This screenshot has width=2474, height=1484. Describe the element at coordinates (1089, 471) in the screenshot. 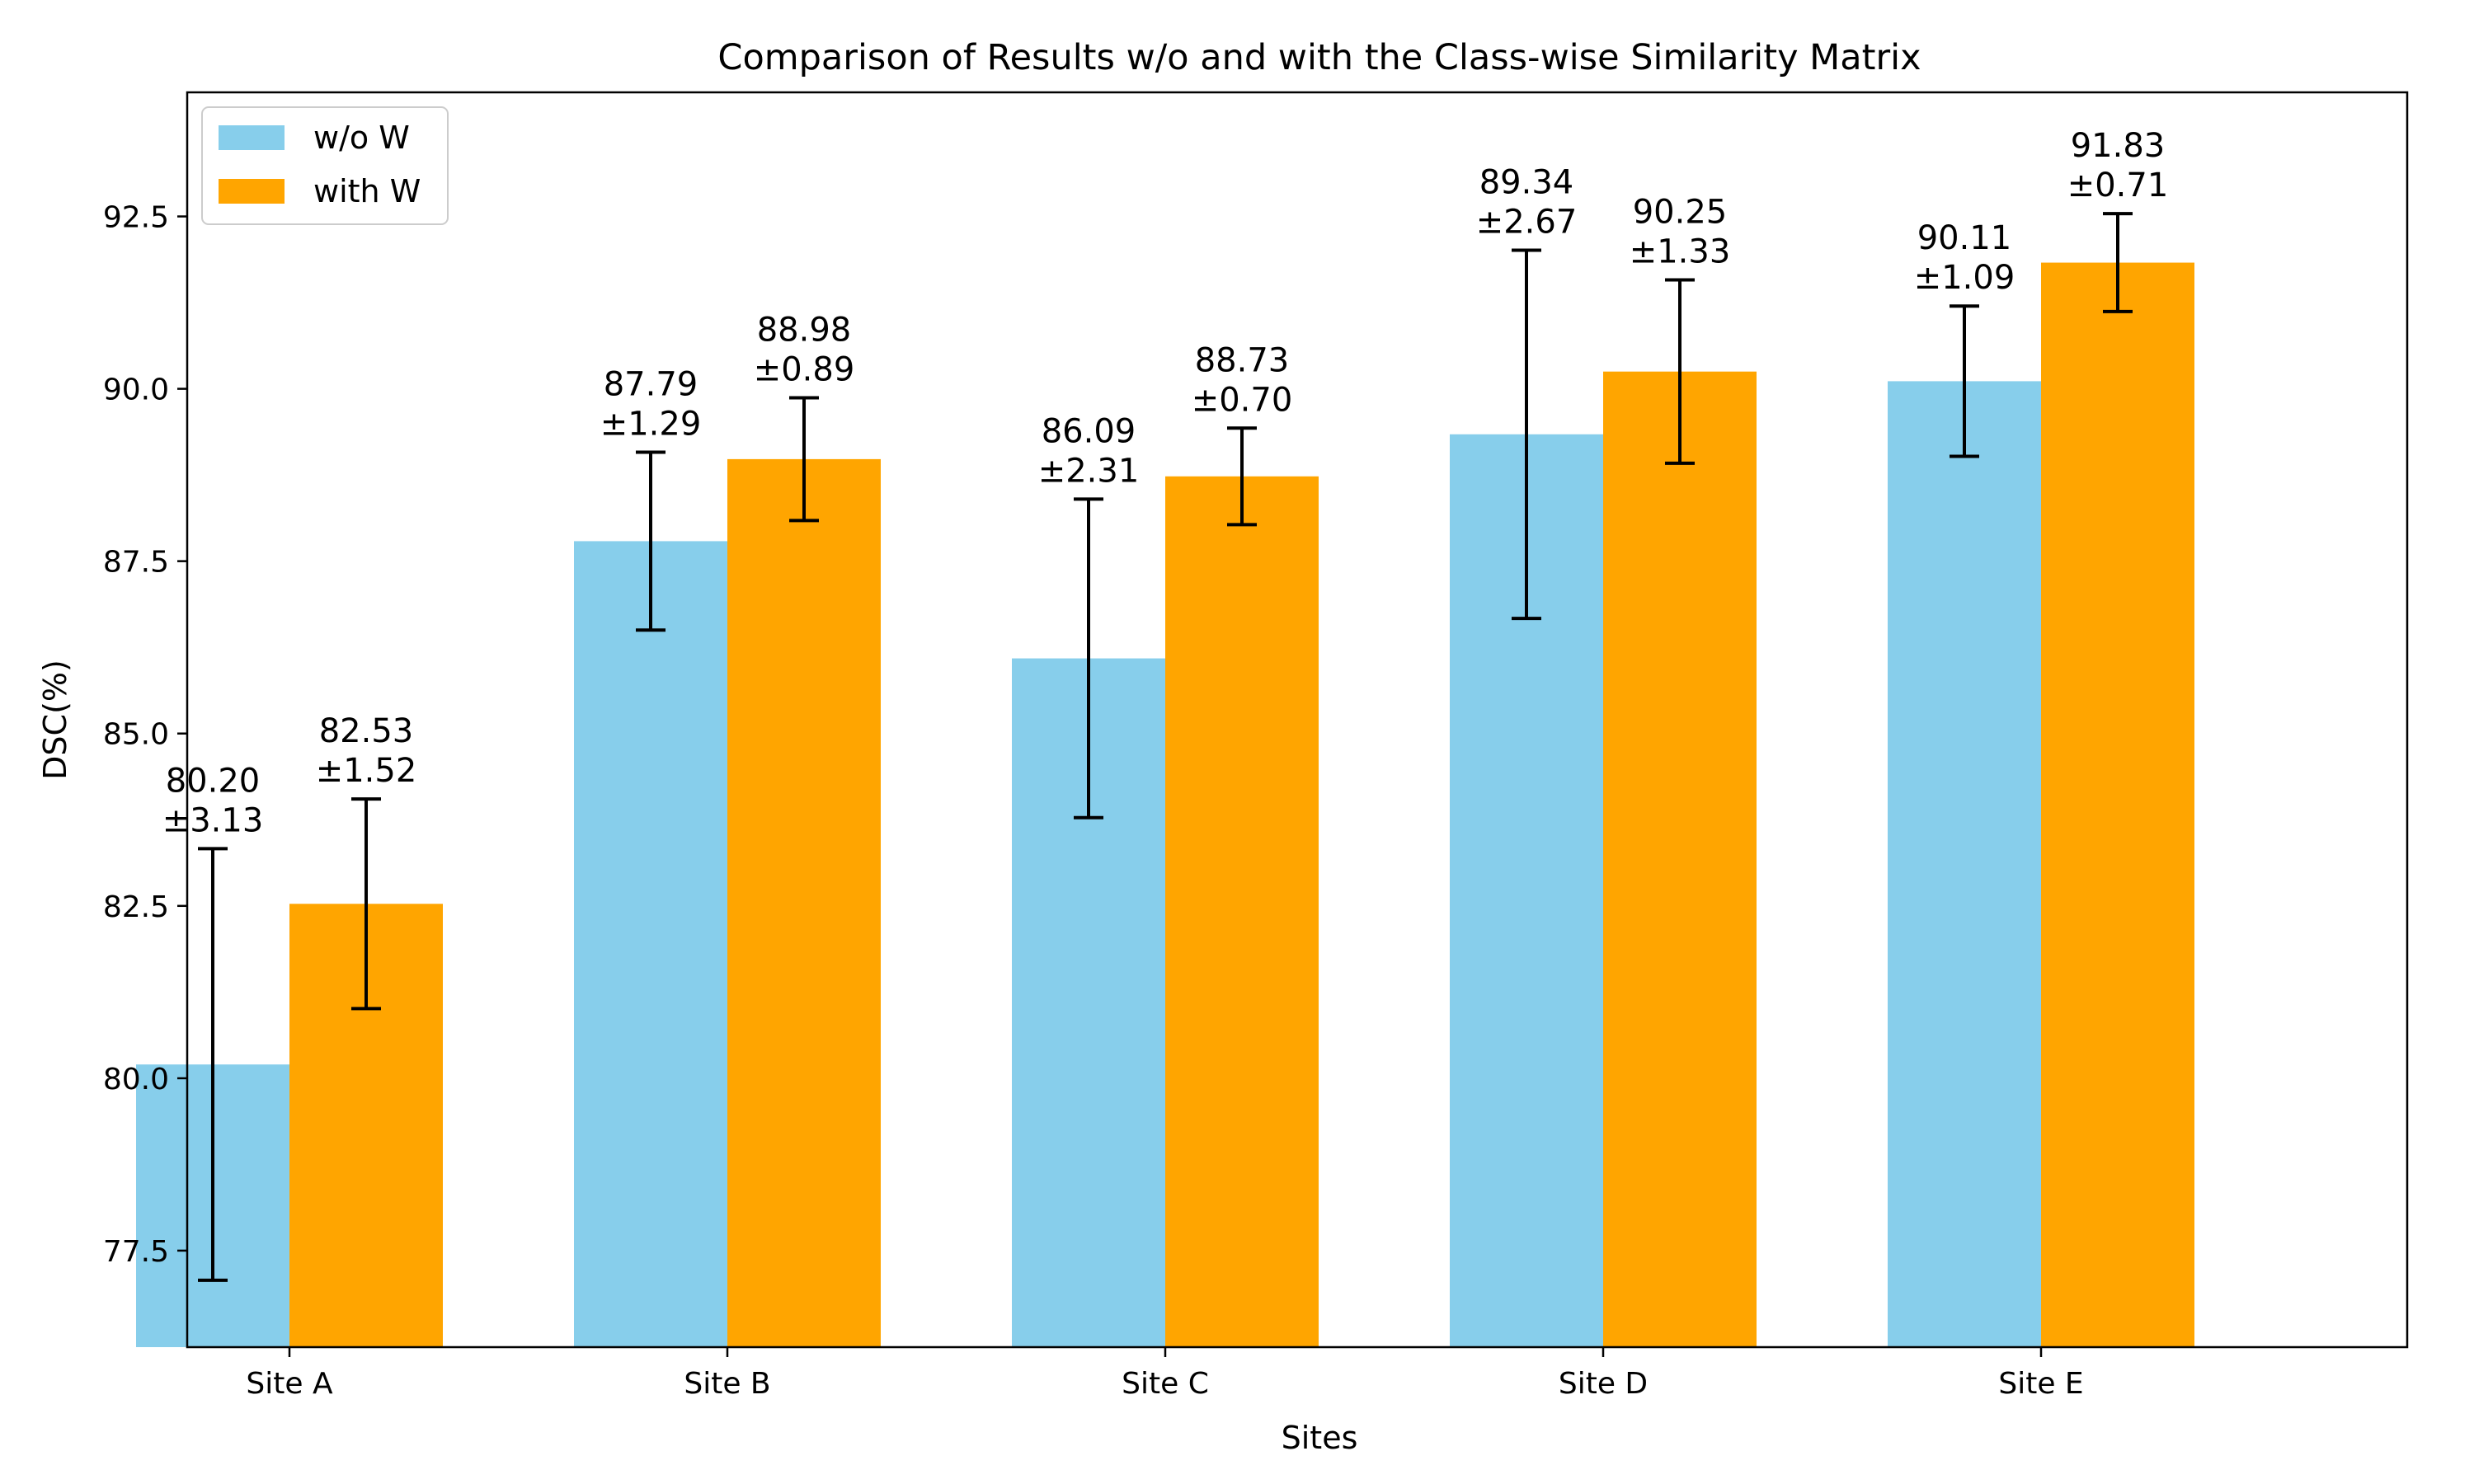

I see `data-label-error-site-c-w-o-w: ±2.31` at that location.